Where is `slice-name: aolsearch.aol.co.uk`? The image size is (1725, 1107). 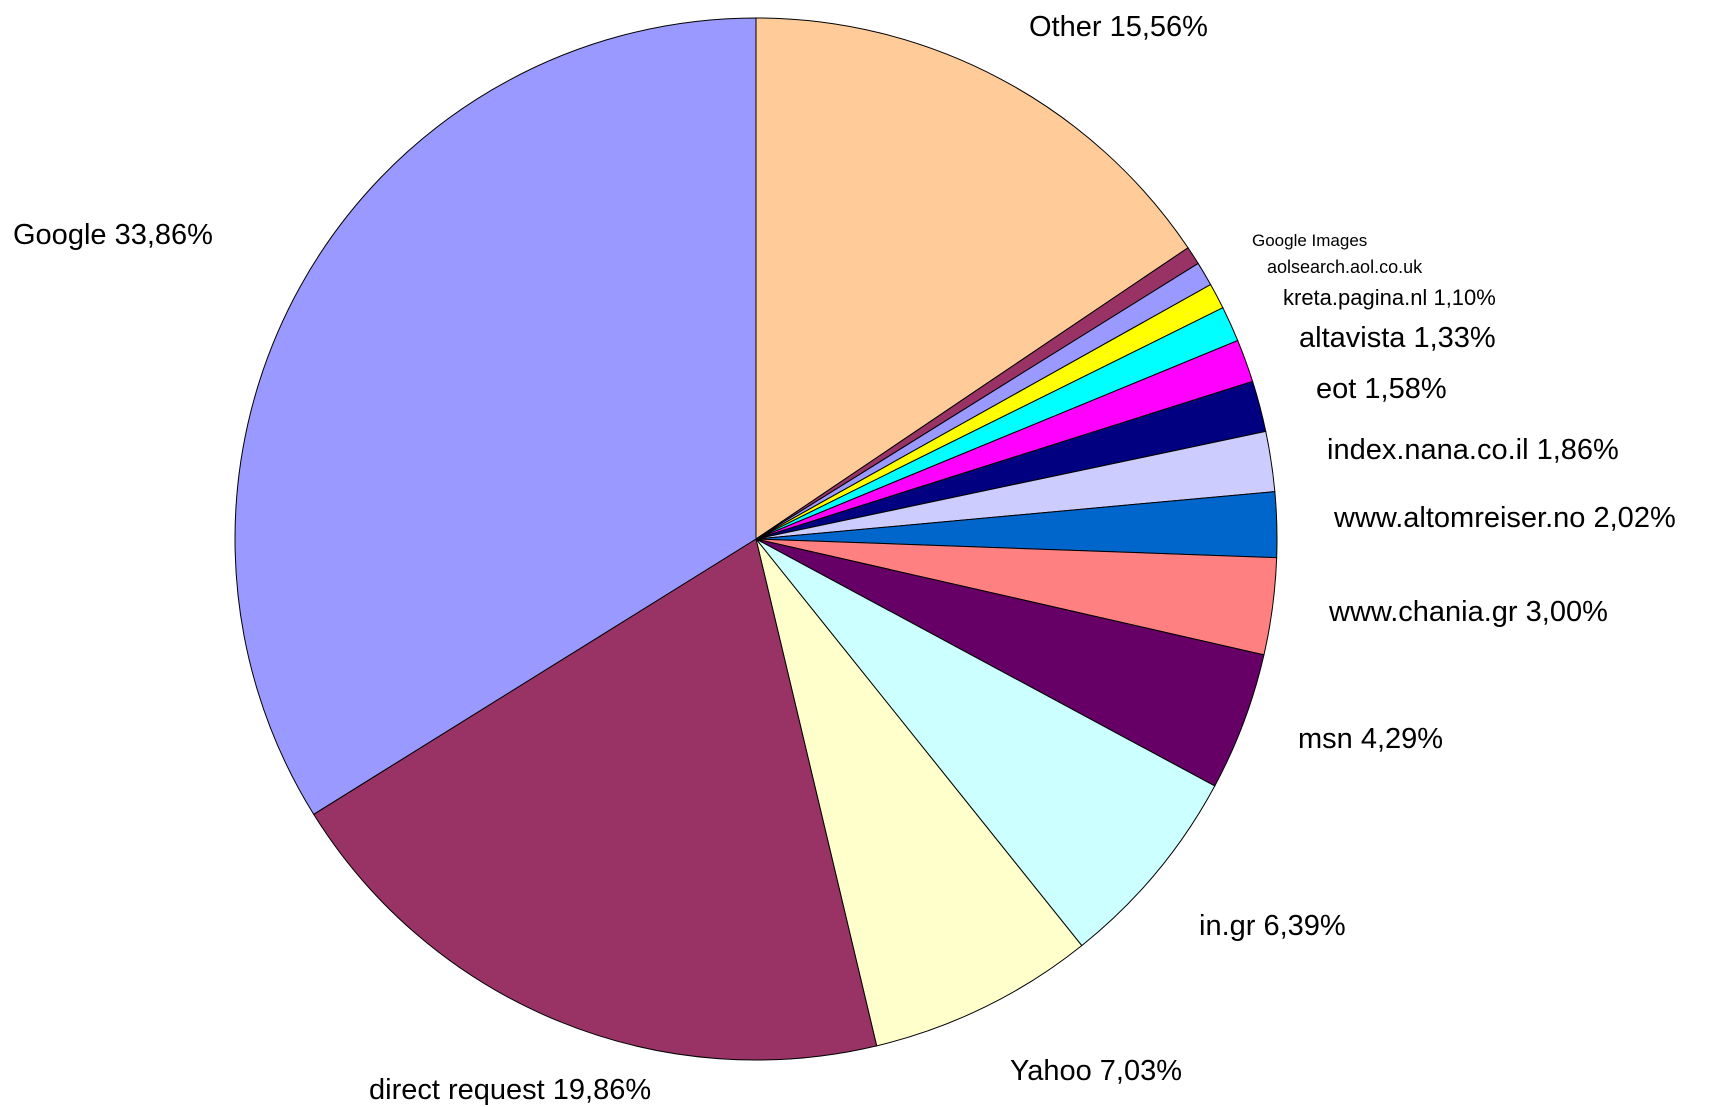
slice-name: aolsearch.aol.co.uk is located at coordinates (1345, 267).